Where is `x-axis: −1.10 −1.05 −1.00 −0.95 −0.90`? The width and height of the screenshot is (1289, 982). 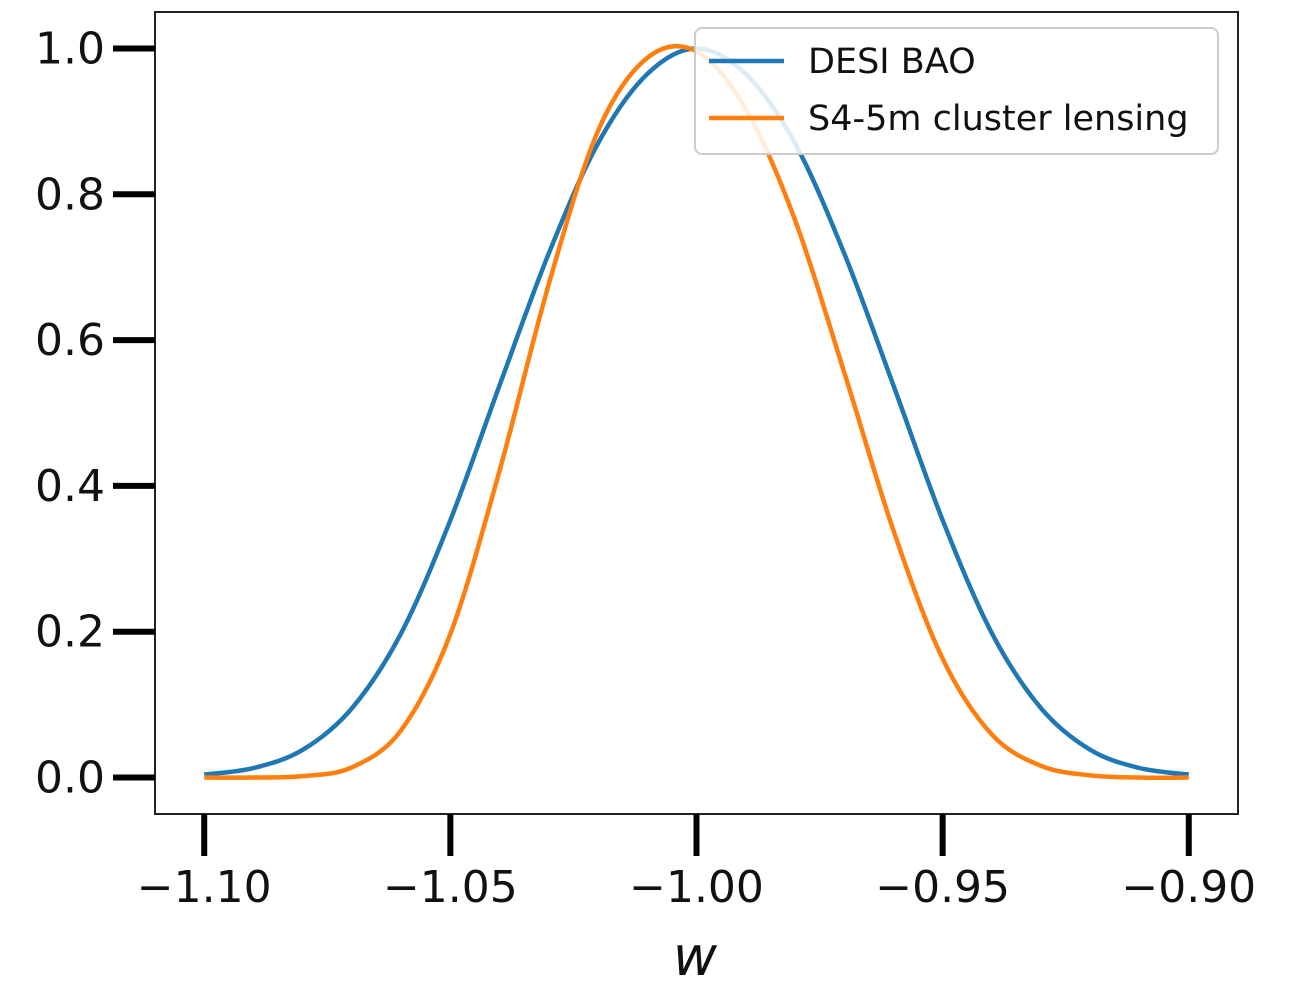
x-axis: −1.10 −1.05 −1.00 −0.95 −0.90 is located at coordinates (696, 863).